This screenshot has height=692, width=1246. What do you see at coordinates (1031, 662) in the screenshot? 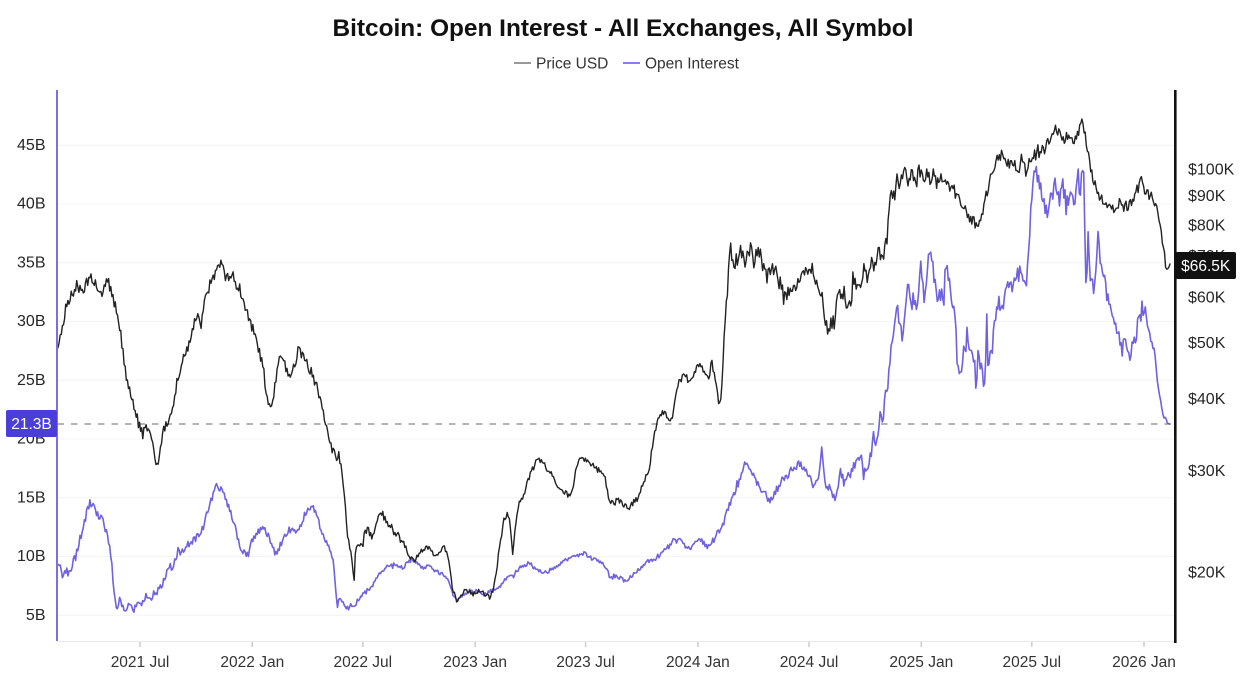
I see `svg-text: 2025 Jul` at bounding box center [1031, 662].